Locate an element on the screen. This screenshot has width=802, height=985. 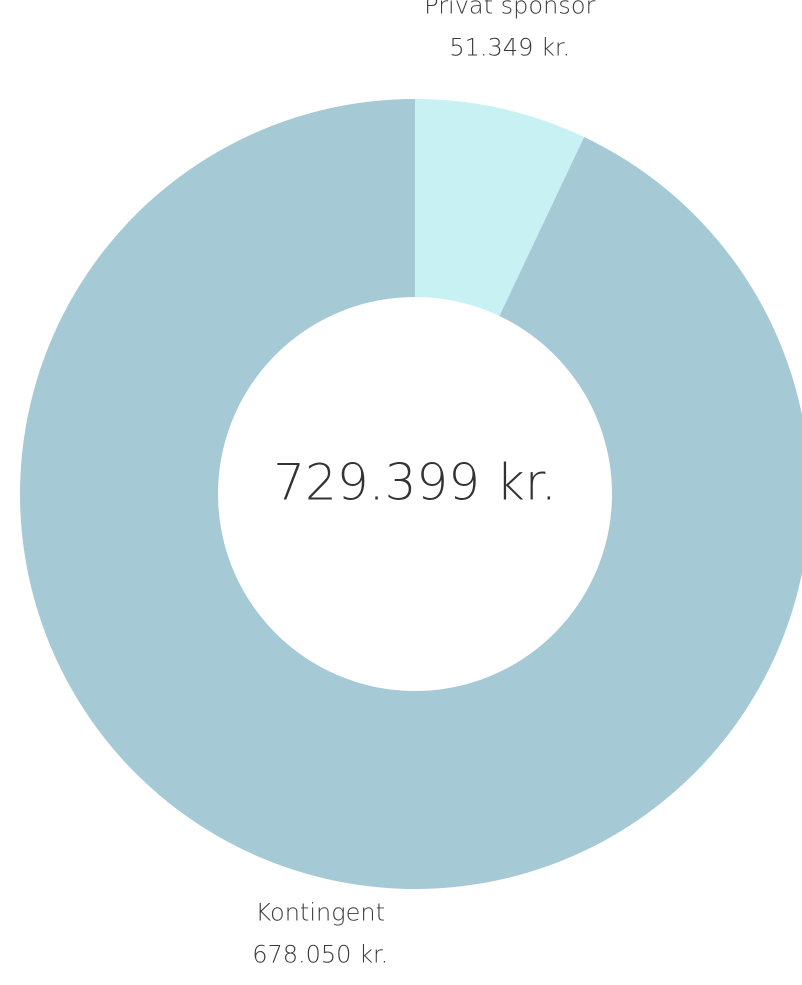
slice-value-label: 678.050 kr. is located at coordinates (320, 954).